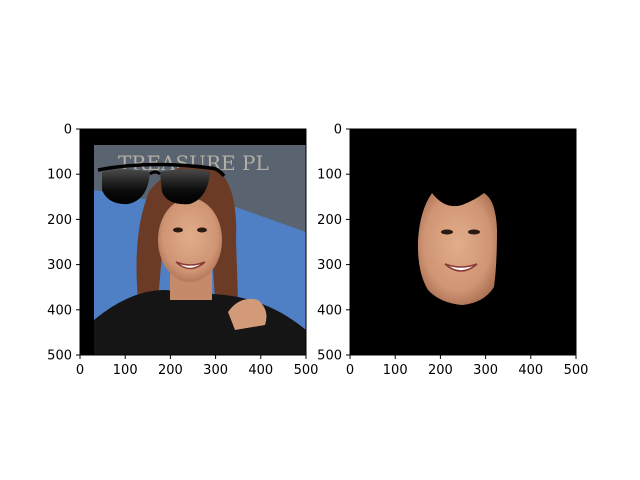 The image size is (640, 480). I want to click on right-x-tick-label-3: 300, so click(485, 370).